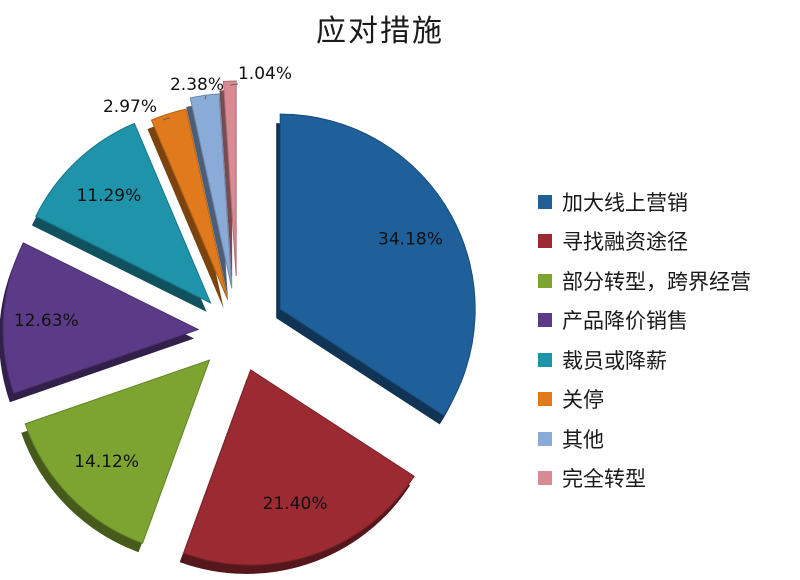 The width and height of the screenshot is (800, 580). What do you see at coordinates (130, 107) in the screenshot?
I see `slice-value-label: 2.97%` at bounding box center [130, 107].